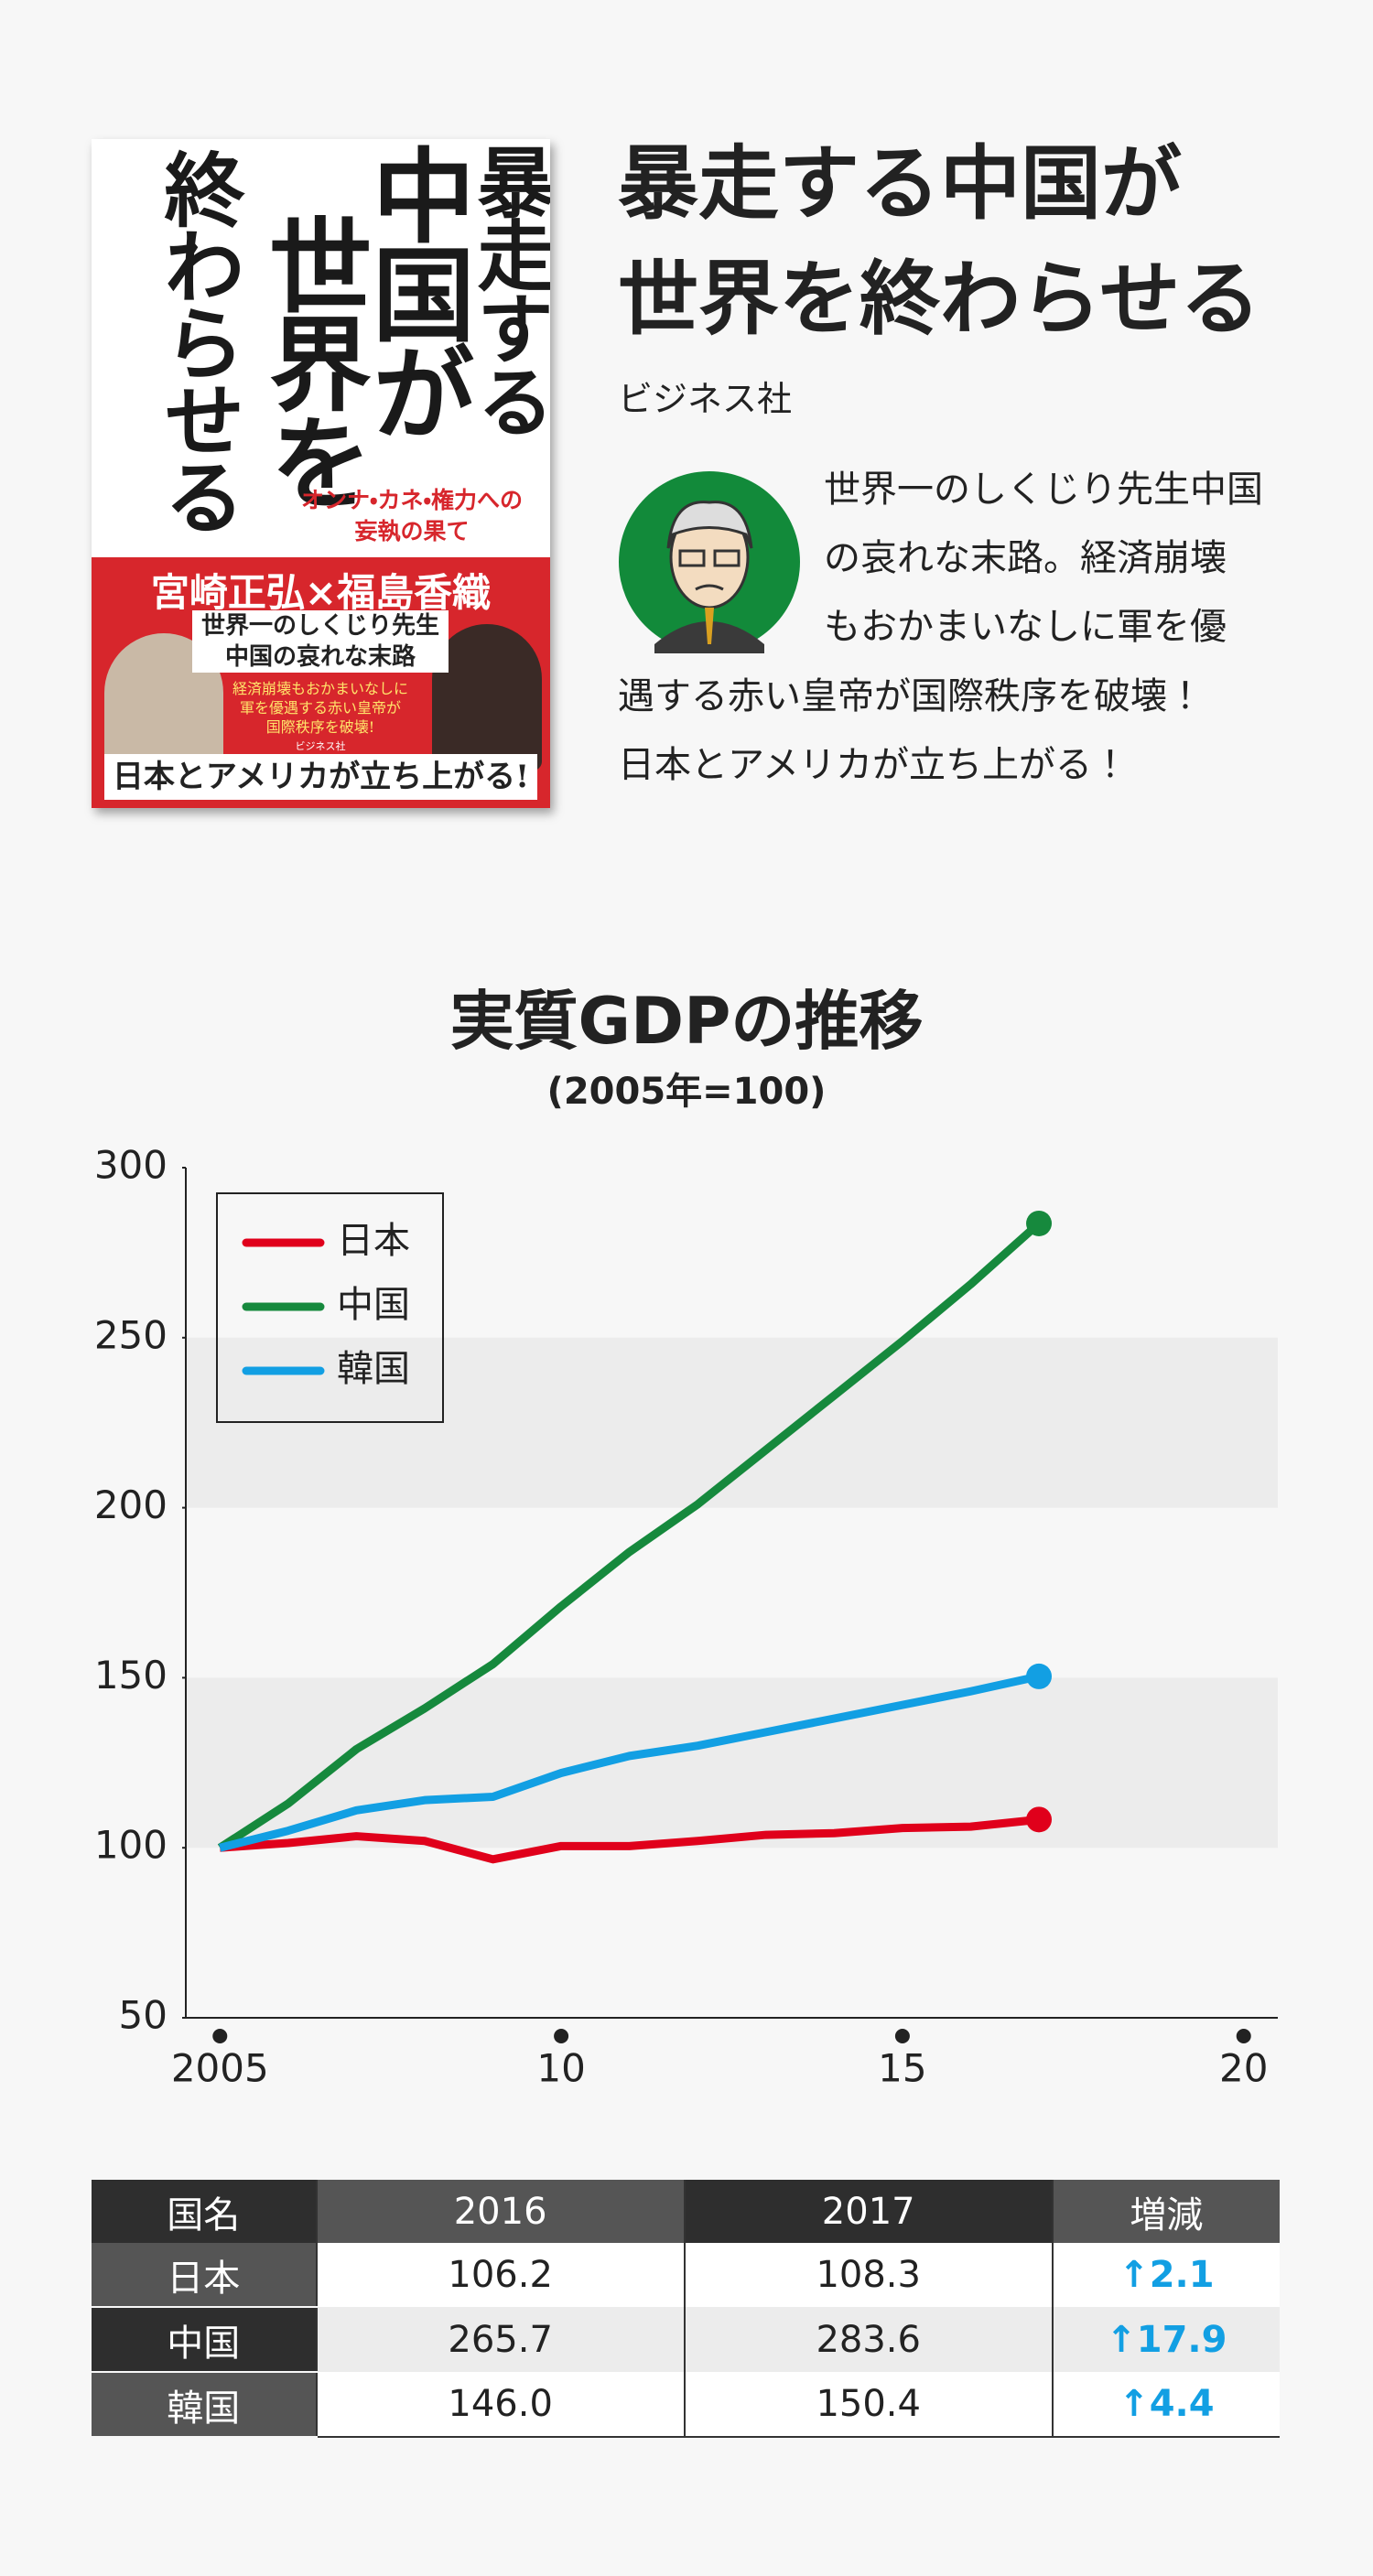 Image resolution: width=1373 pixels, height=2576 pixels. What do you see at coordinates (321, 592) in the screenshot?
I see `cover-authors: 宮崎正弘×福島香織` at bounding box center [321, 592].